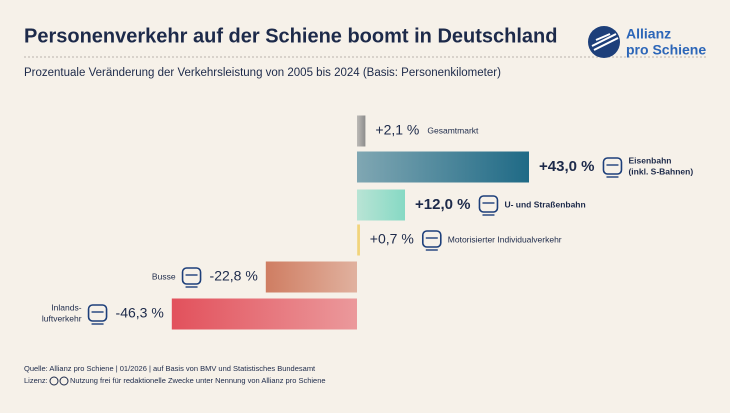  I want to click on logo: Allianz pro Schiene, so click(647, 42).